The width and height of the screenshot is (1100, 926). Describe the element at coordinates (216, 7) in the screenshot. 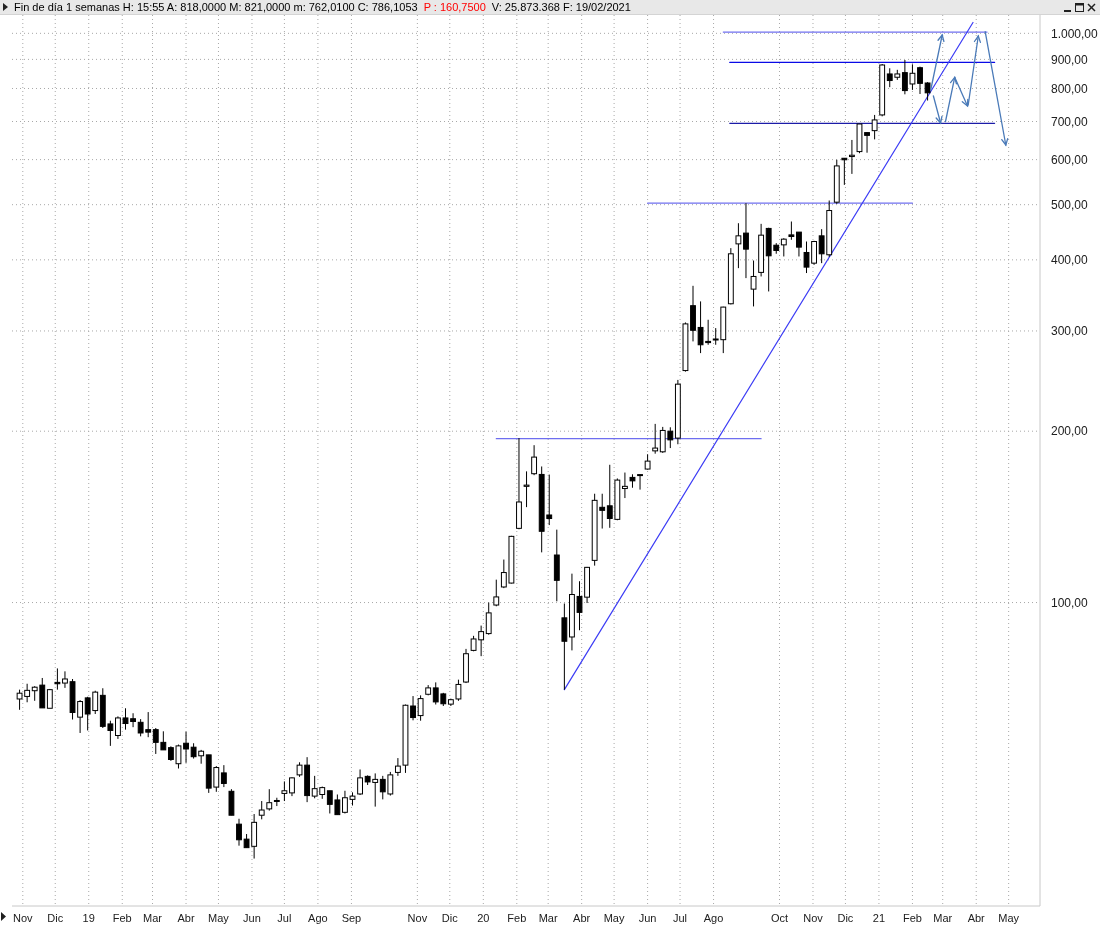

I see `chart-title: Fin de día 1 semanas H: 15:55 A: 818,0000 M: 821,0000 m: 762,0100 C: 786,1053` at that location.